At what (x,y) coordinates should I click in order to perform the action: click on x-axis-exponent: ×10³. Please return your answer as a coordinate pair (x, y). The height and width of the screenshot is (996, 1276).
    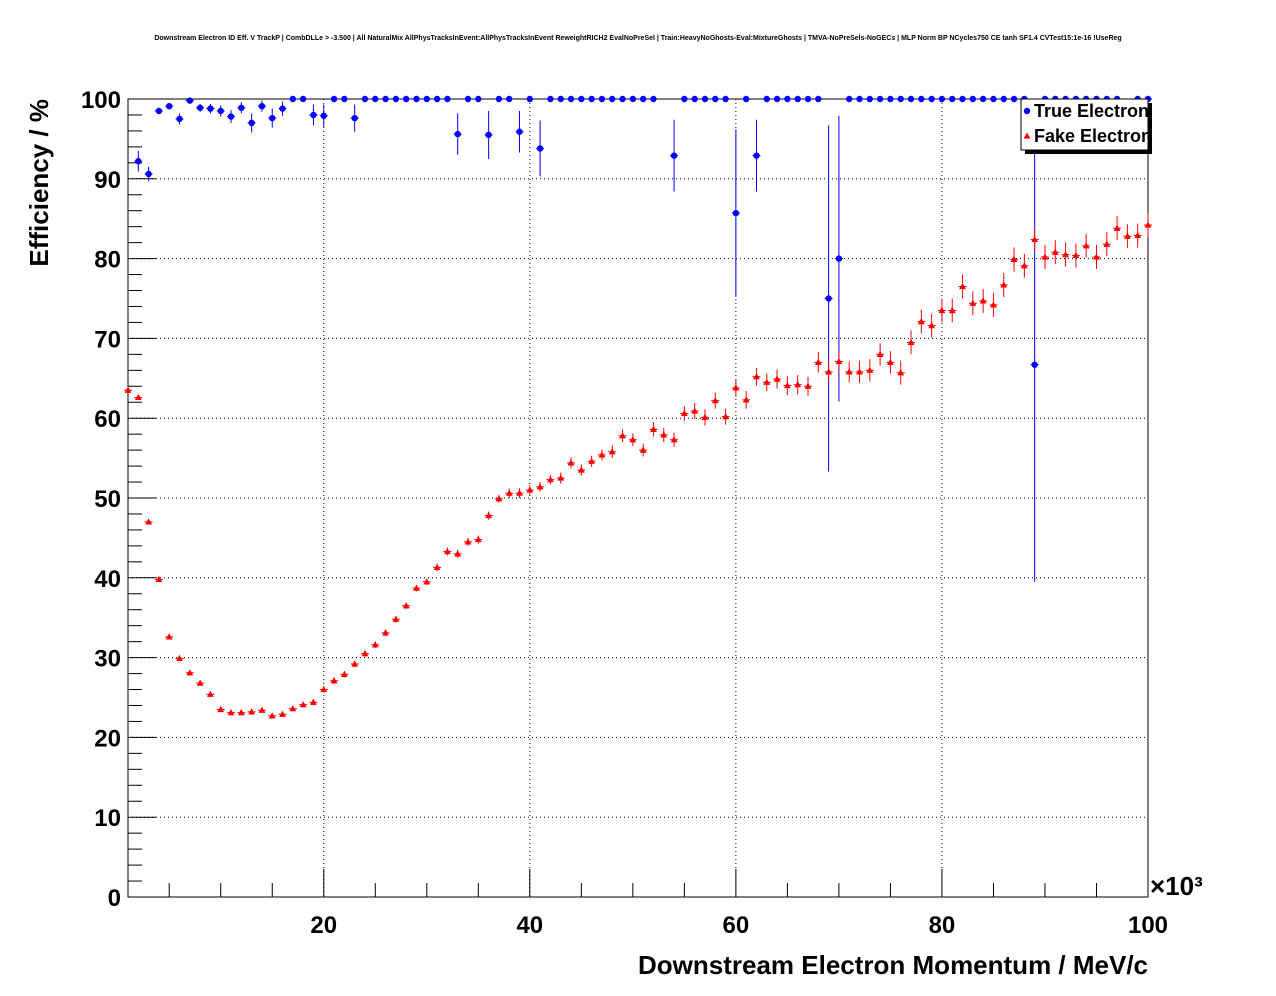
    Looking at the image, I should click on (1176, 886).